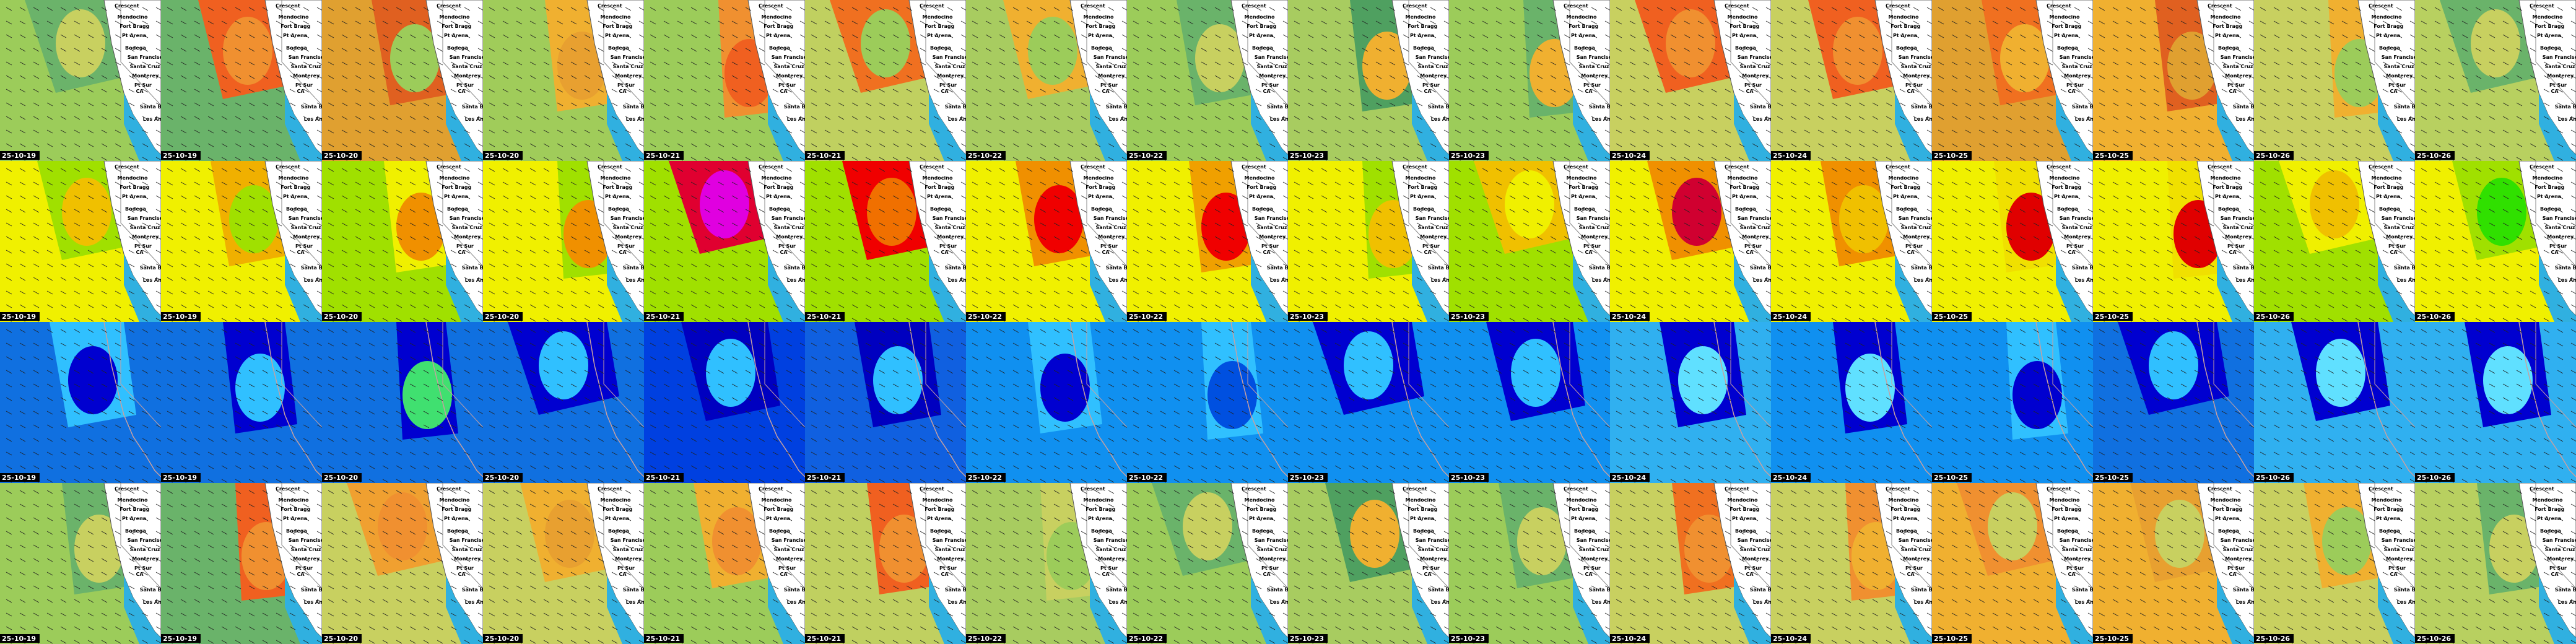 The height and width of the screenshot is (644, 2576). Describe the element at coordinates (341, 317) in the screenshot. I see `date-stamp: 25-10-20` at that location.